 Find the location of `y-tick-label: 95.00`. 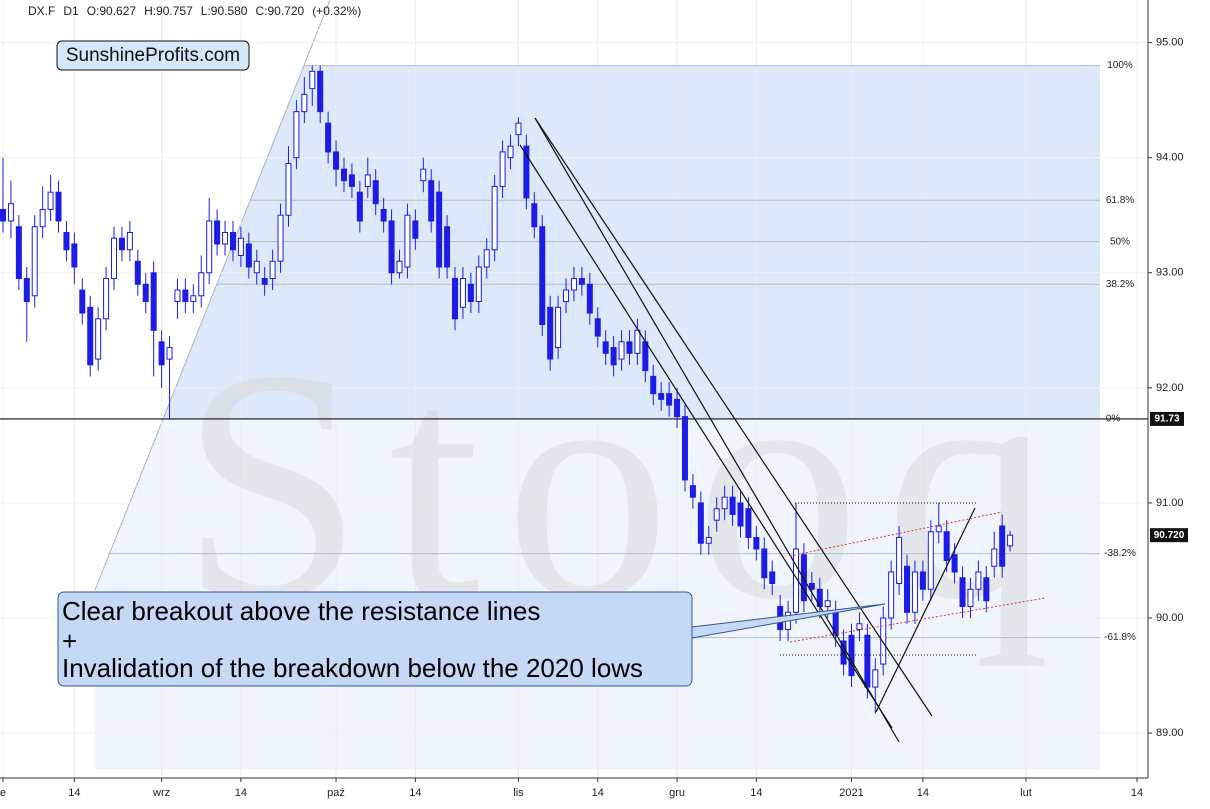

y-tick-label: 95.00 is located at coordinates (1170, 42).